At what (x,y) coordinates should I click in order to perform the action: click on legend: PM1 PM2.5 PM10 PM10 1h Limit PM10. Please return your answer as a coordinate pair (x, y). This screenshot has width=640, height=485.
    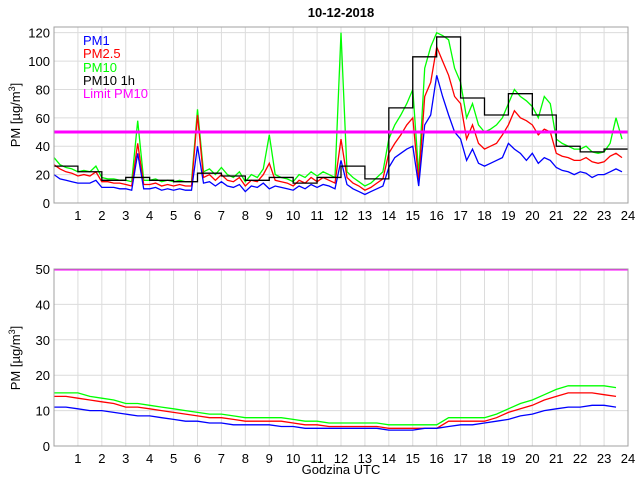
    Looking at the image, I should click on (115, 67).